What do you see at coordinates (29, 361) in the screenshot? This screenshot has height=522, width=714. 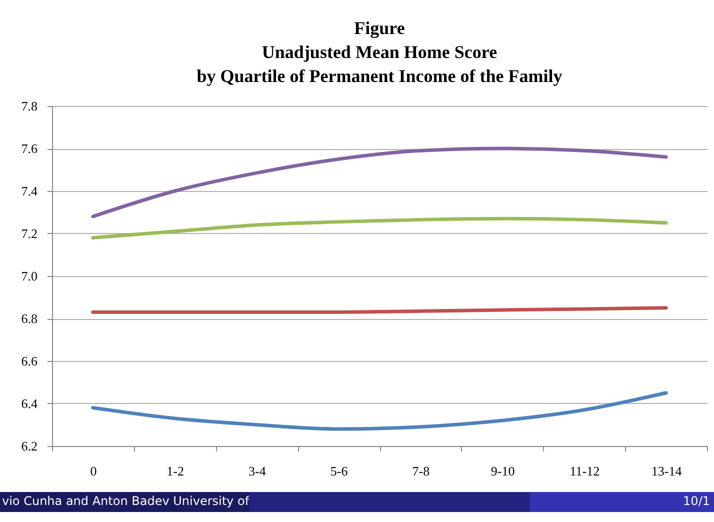 I see `y-tick-label: 6.6` at bounding box center [29, 361].